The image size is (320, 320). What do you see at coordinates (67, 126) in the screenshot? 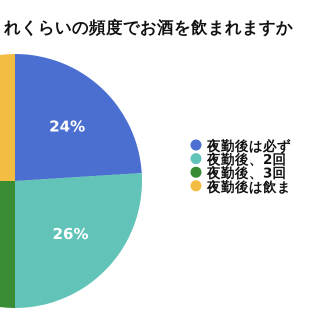
I see `data-label: 24%` at bounding box center [67, 126].